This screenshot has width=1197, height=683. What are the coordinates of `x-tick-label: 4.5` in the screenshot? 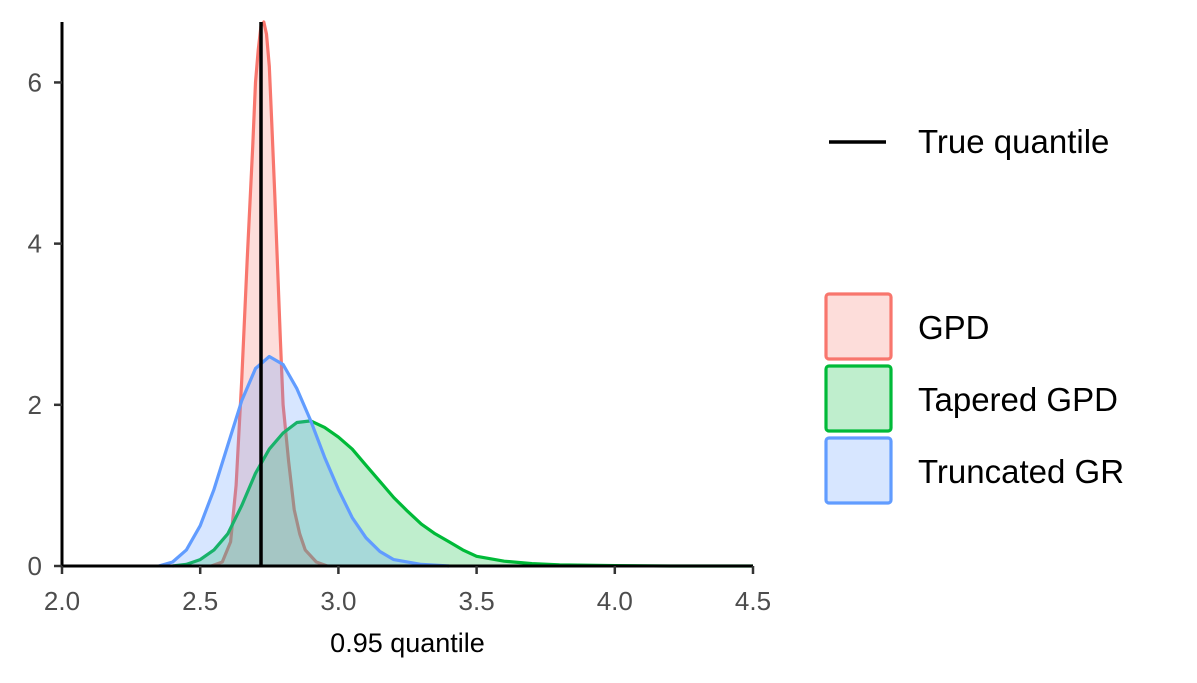 It's located at (753, 601).